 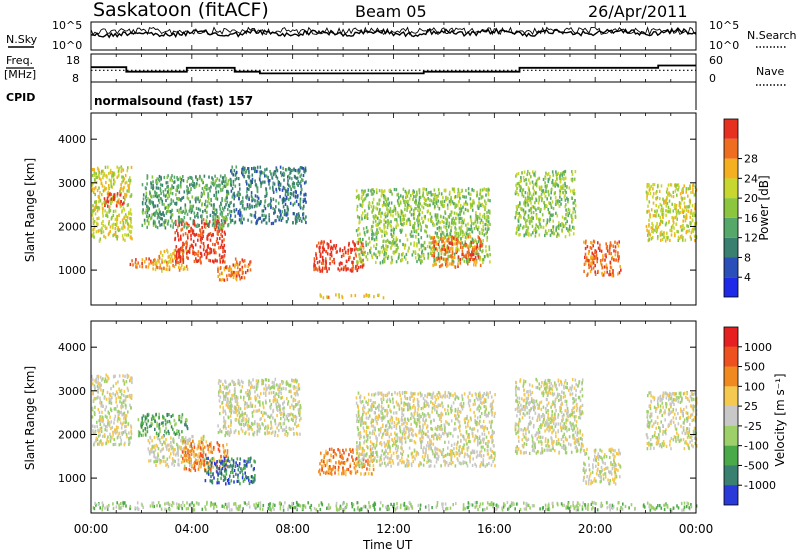 What do you see at coordinates (22, 39) in the screenshot?
I see `nsky-label: N.Sky` at bounding box center [22, 39].